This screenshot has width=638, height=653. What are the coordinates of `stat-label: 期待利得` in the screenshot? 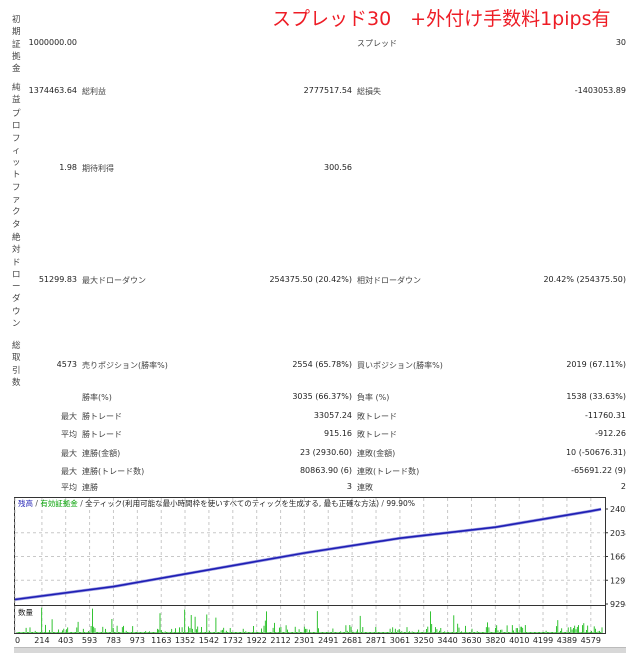 It's located at (98, 168).